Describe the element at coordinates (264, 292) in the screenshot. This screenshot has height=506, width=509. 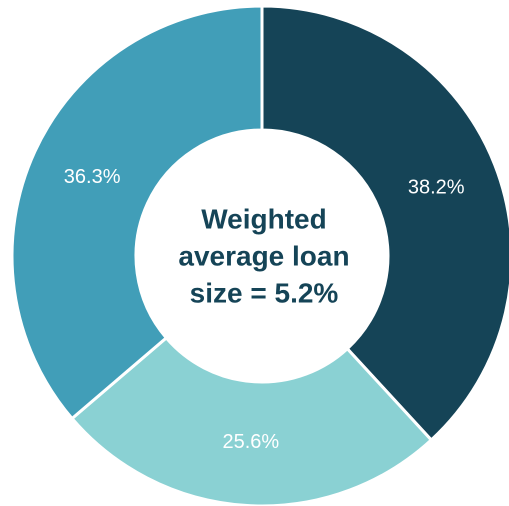
I see `center-label: size = 5.2%` at that location.